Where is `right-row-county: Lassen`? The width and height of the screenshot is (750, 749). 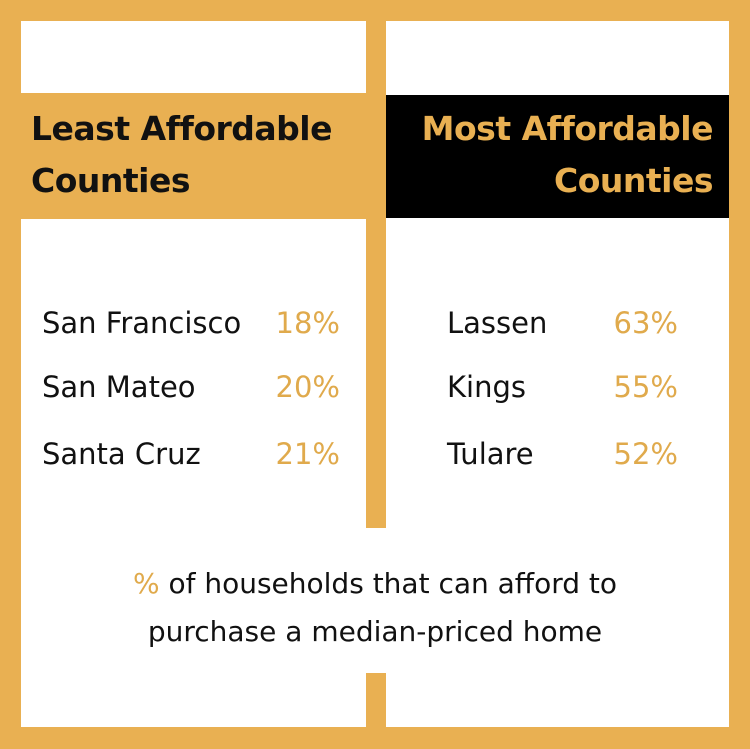 right-row-county: Lassen is located at coordinates (497, 323).